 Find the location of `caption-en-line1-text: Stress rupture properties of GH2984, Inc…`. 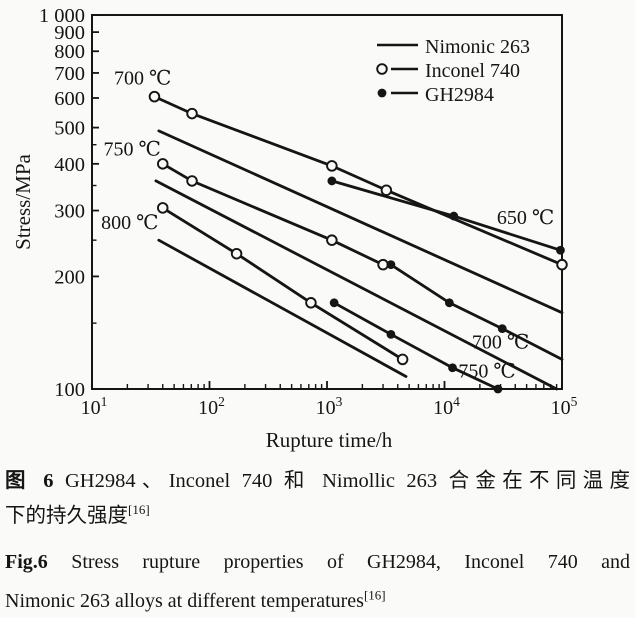

caption-en-line1-text: Stress rupture properties of GH2984, Inc… is located at coordinates (351, 562).